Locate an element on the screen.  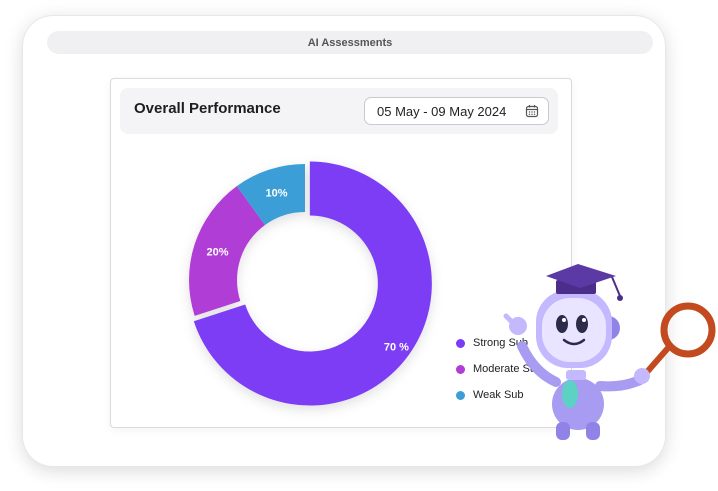
calendar-icon is located at coordinates (532, 111).